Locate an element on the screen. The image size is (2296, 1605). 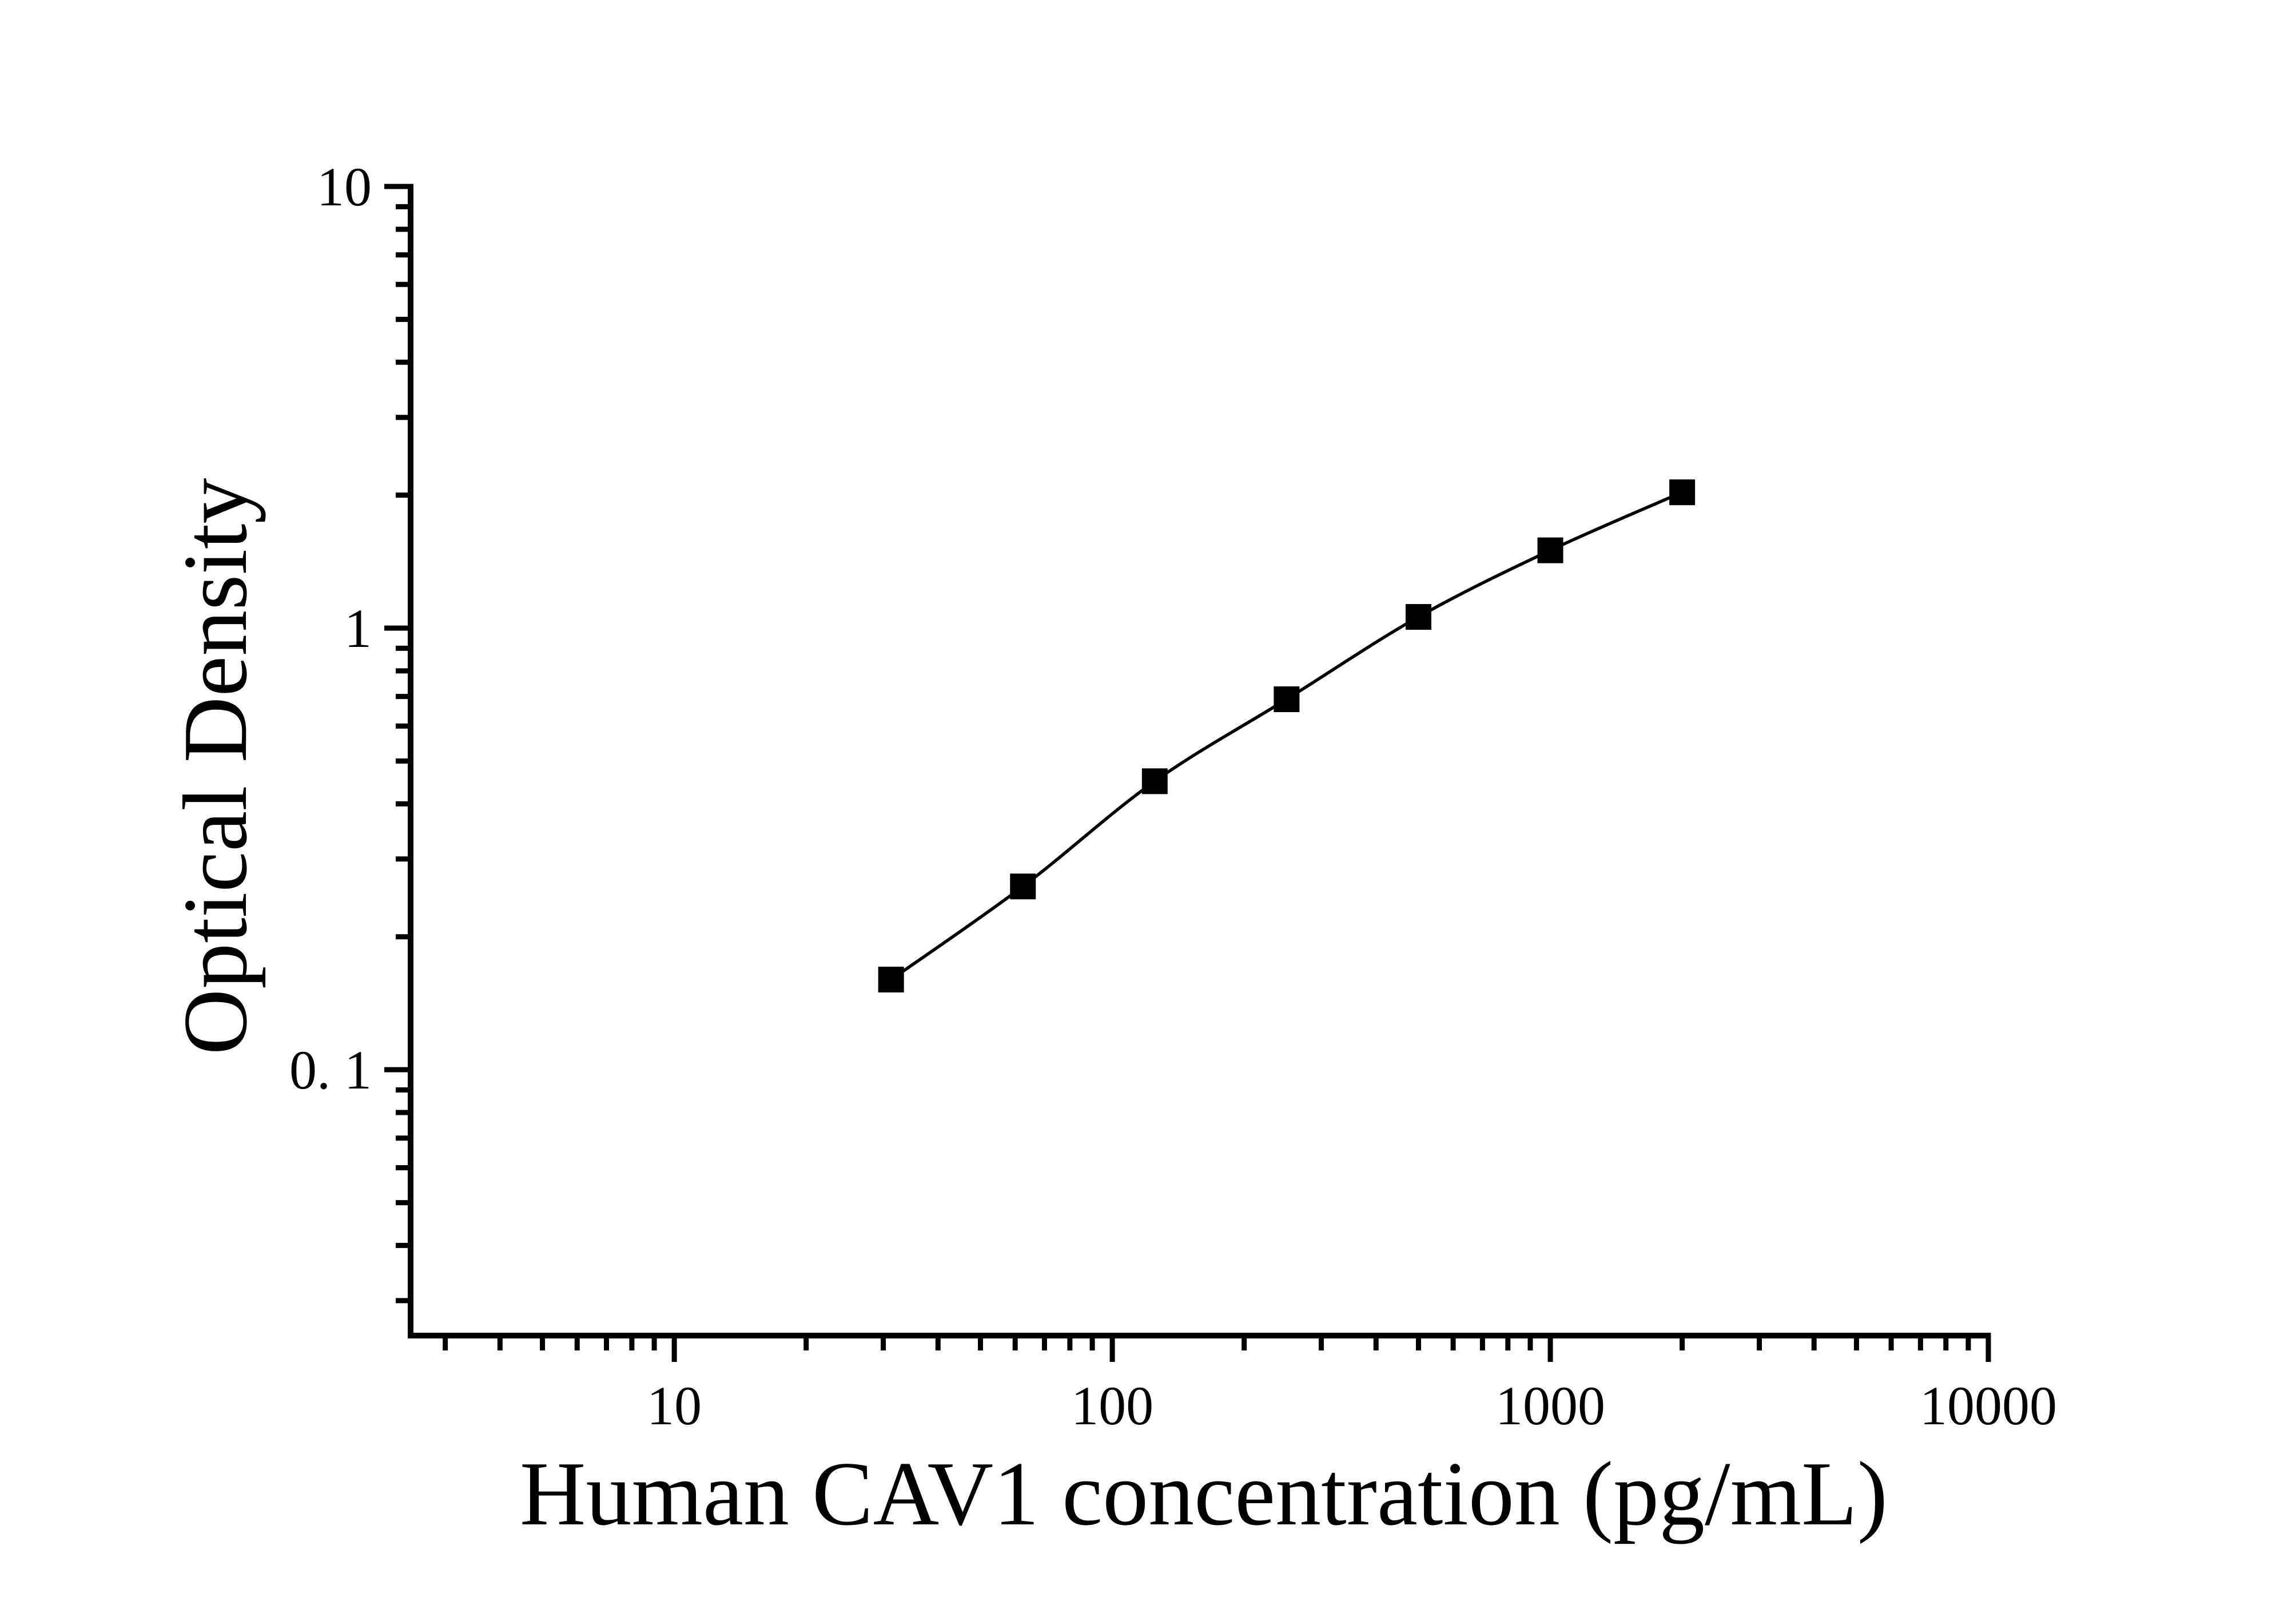
x-axis-title: Human CAV1 concentration (pg/mL) is located at coordinates (1204, 1493).